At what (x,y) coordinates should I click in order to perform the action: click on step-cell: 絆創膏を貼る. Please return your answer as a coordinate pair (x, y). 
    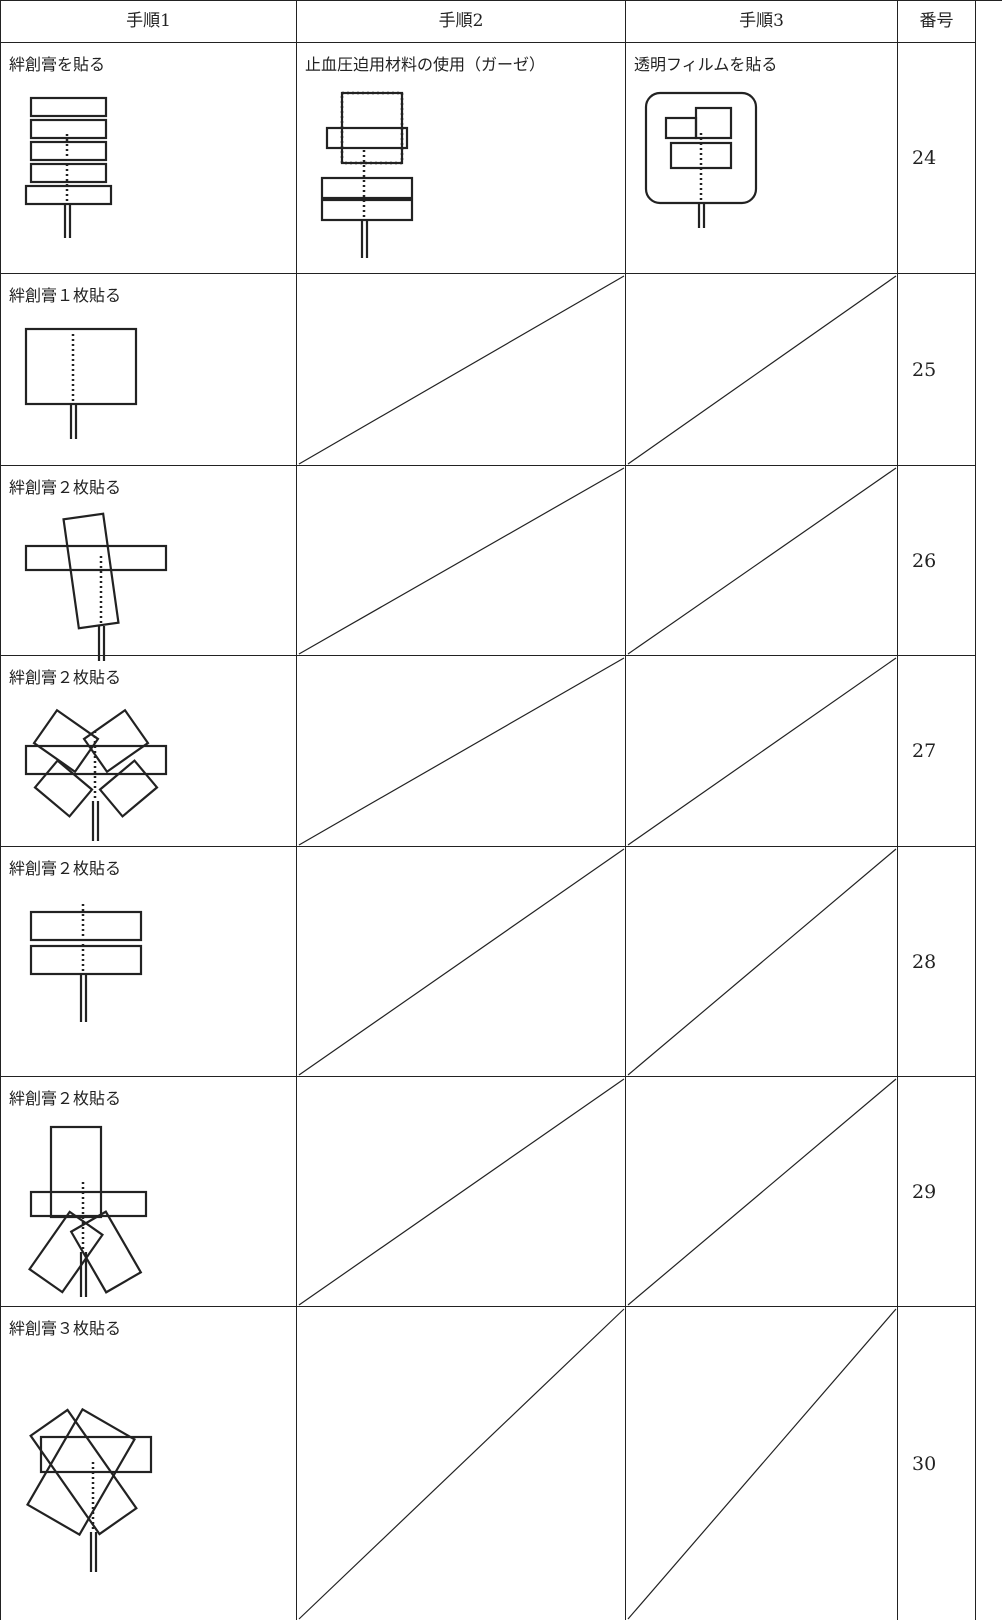
    Looking at the image, I should click on (149, 158).